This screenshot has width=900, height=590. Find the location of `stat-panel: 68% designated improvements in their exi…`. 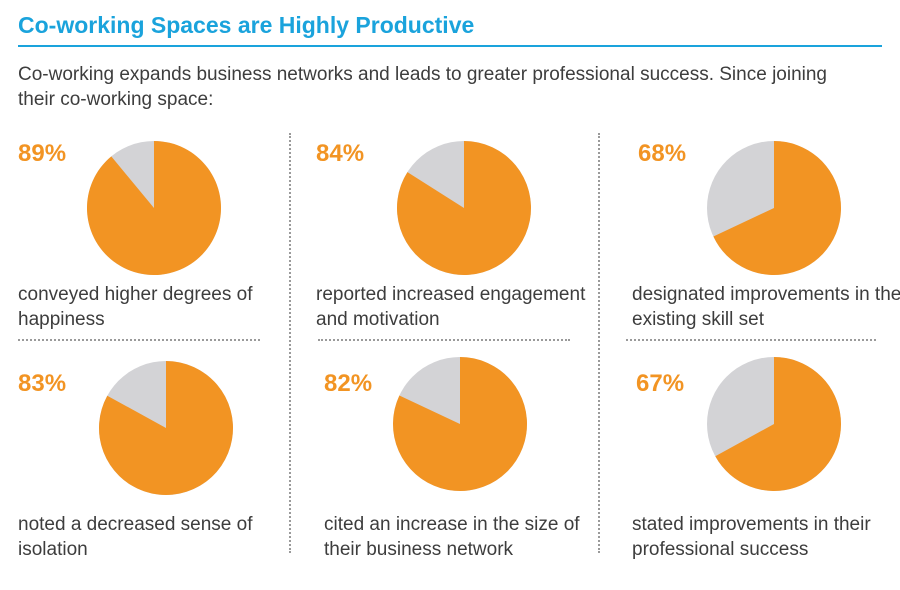

stat-panel: 68% designated improvements in their exi… is located at coordinates (763, 250).